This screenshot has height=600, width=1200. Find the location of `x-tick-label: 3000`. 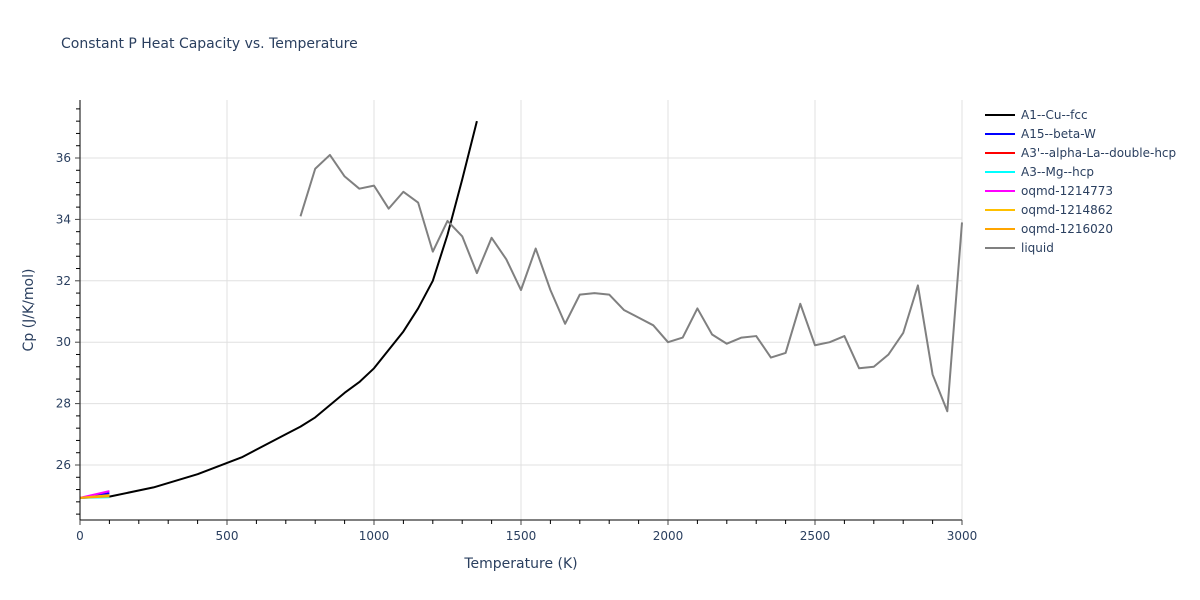

x-tick-label: 3000 is located at coordinates (962, 536).